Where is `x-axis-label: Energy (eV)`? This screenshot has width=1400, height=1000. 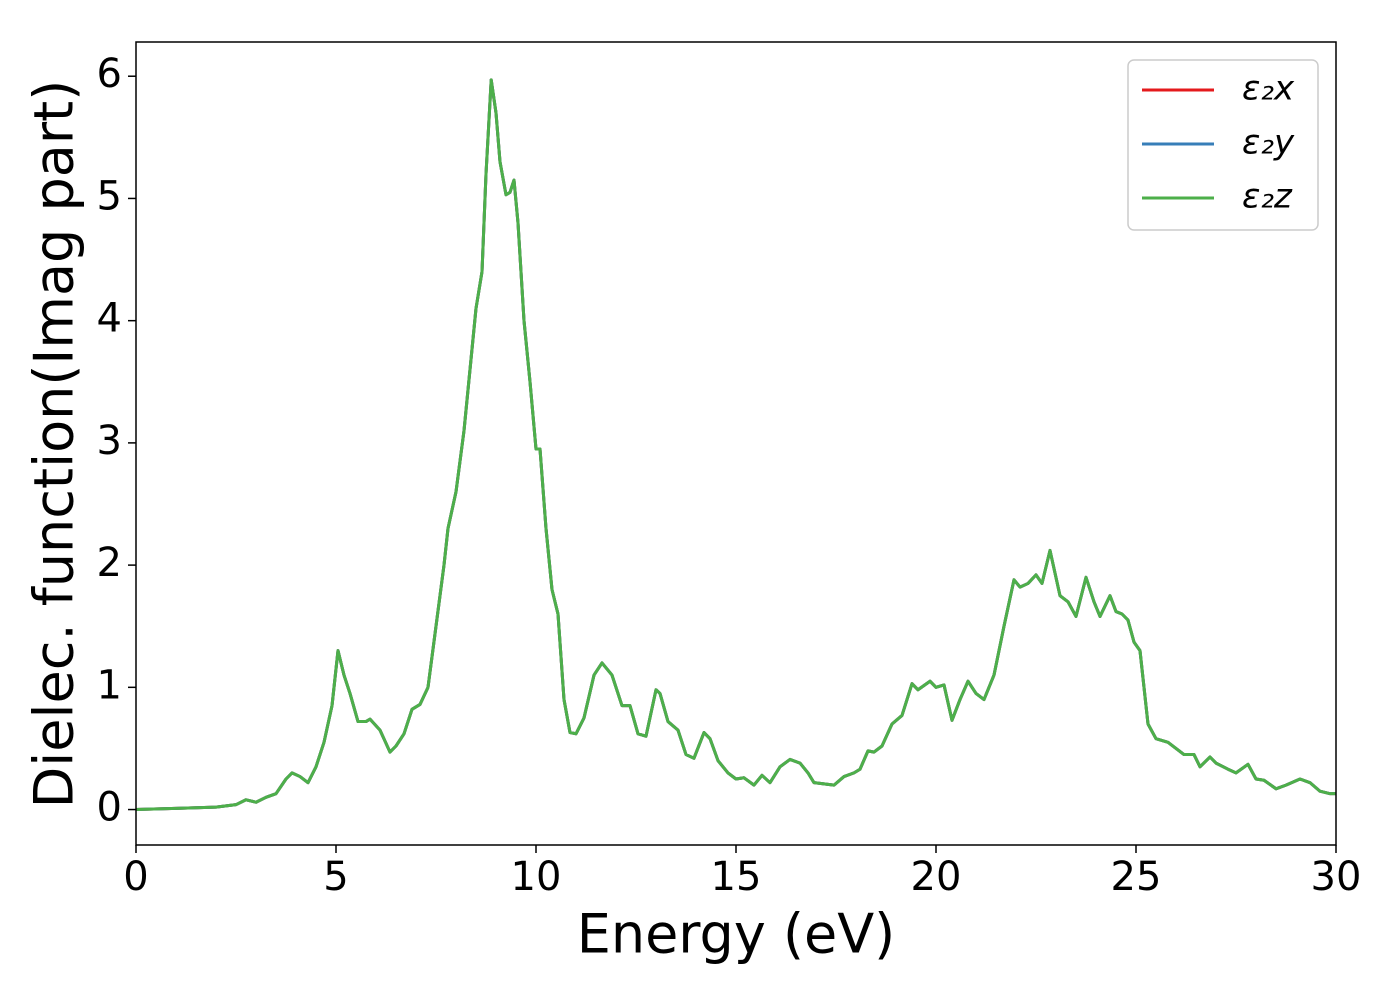 x-axis-label: Energy (eV) is located at coordinates (736, 934).